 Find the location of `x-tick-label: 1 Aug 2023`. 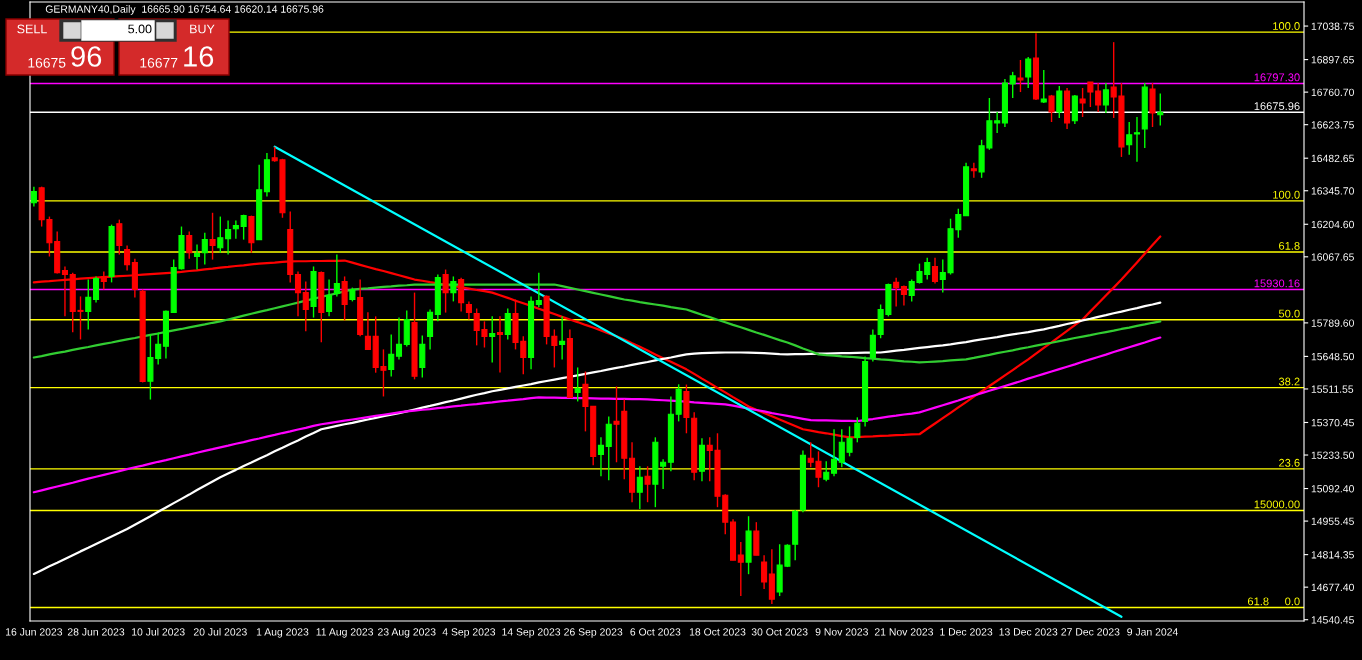

x-tick-label: 1 Aug 2023 is located at coordinates (282, 633).